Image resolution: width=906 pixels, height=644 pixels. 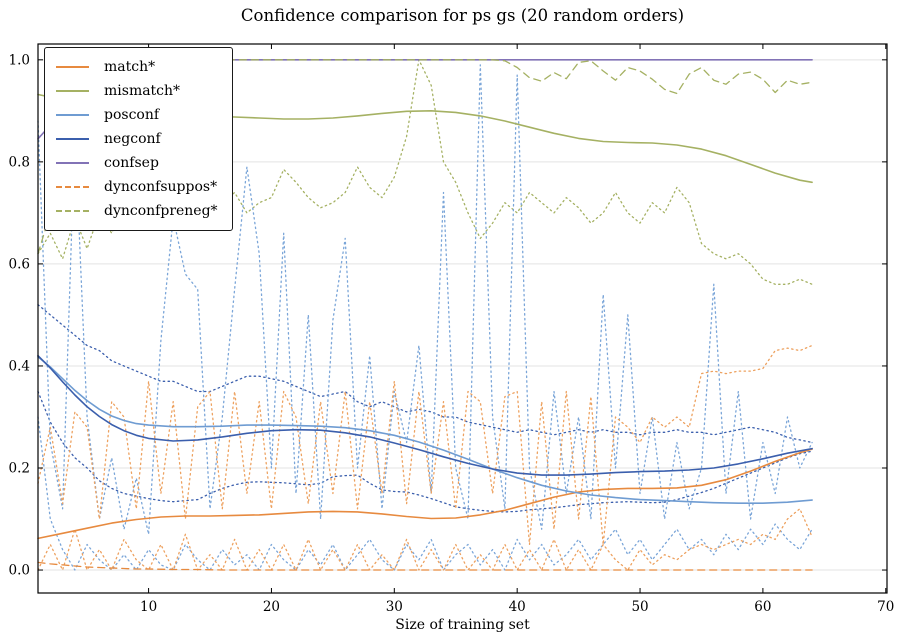 I want to click on legend-line-dynconfsuppos, so click(x=72, y=187).